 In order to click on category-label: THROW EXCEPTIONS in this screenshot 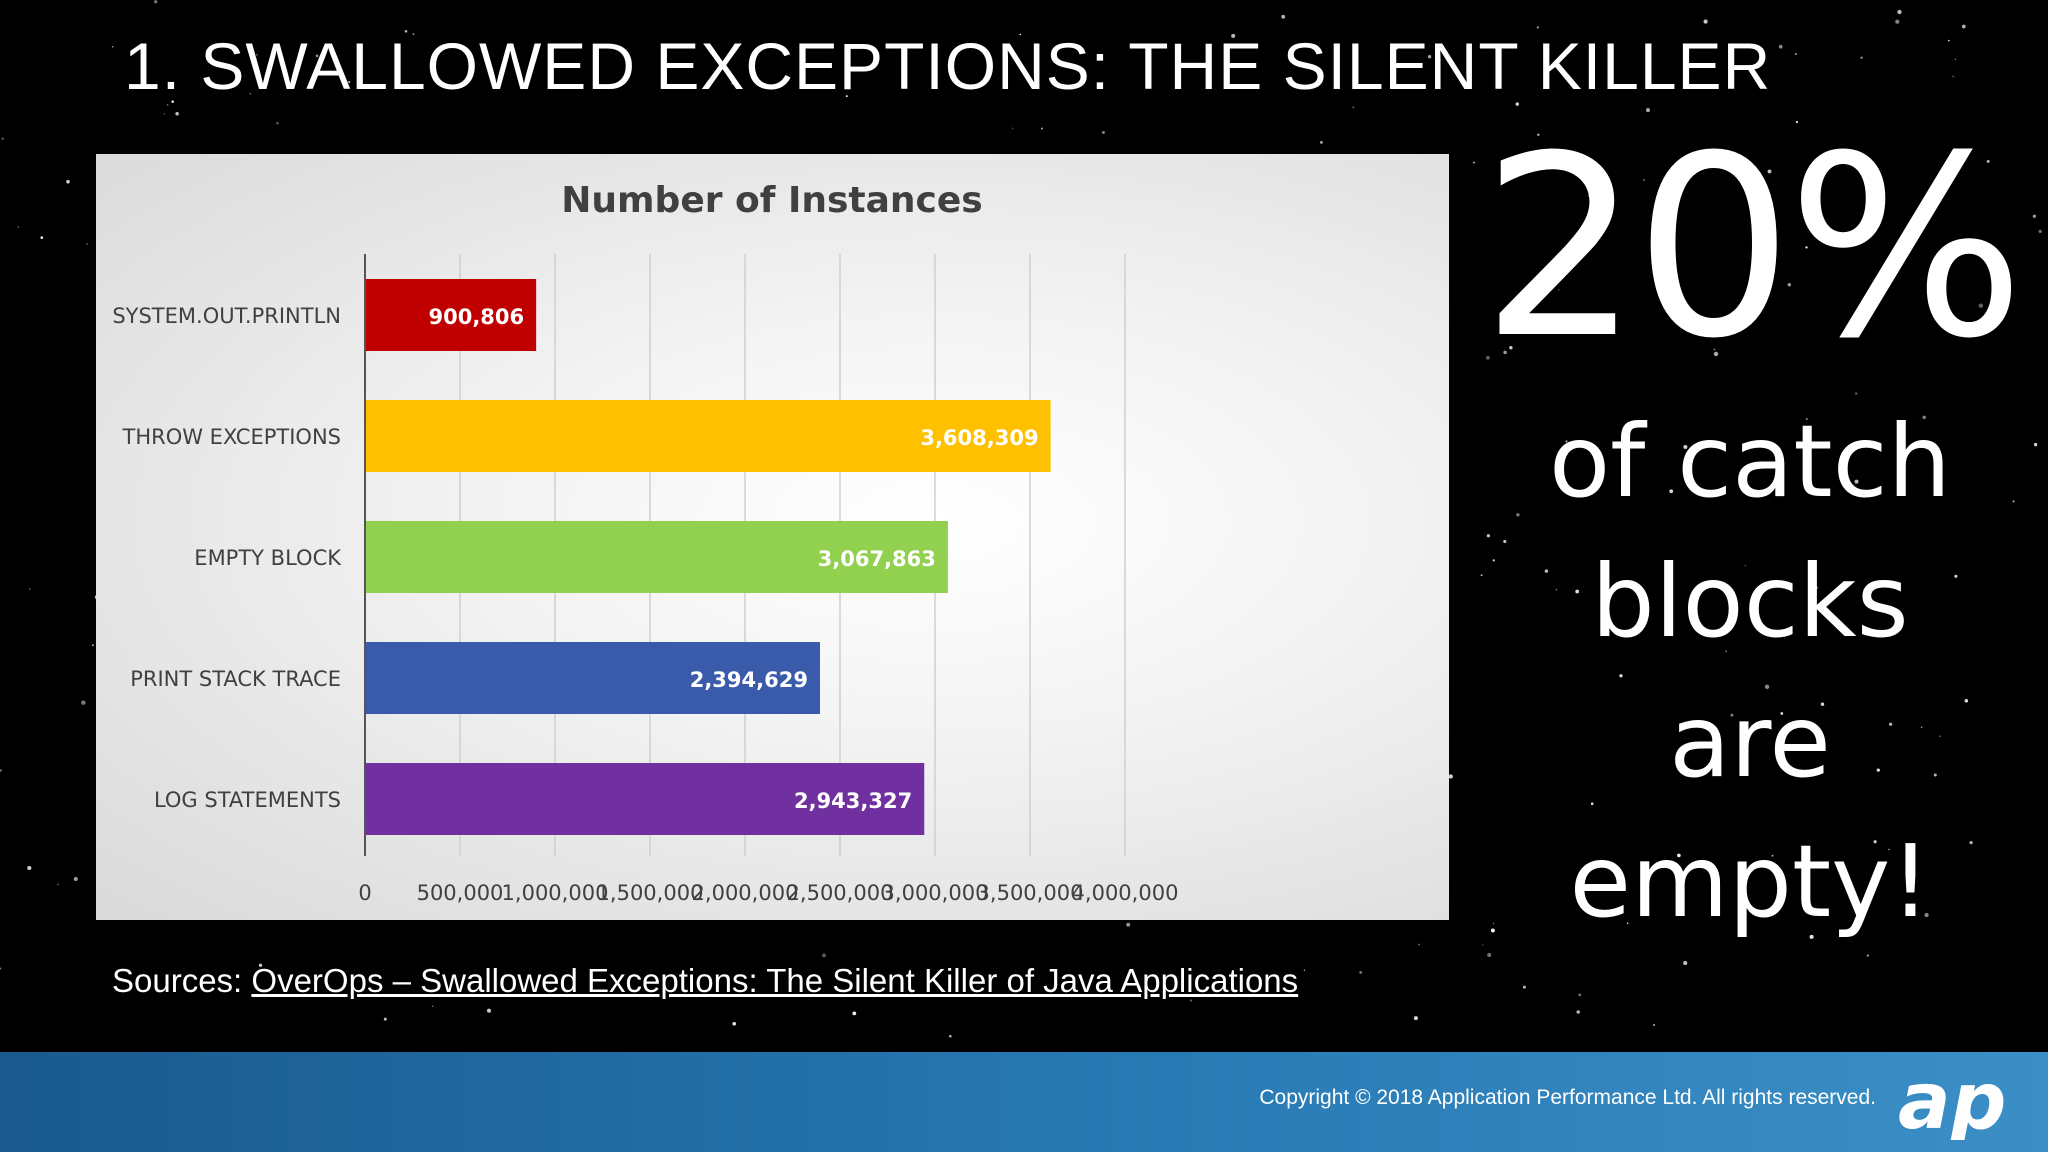, I will do `click(232, 437)`.